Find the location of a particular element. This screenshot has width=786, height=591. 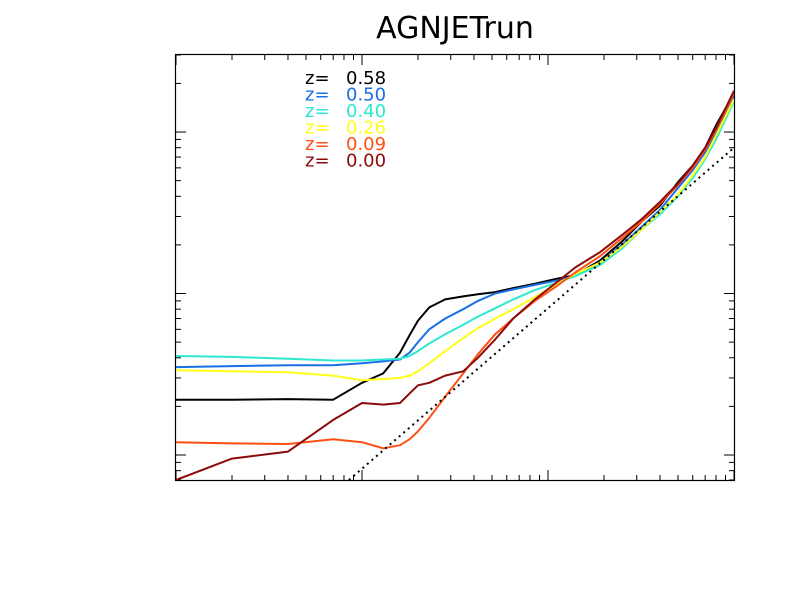

legend: z= 0.58 z= 0.50 z= 0.40 z= 0.26 z= 0.09 z= 0.00 is located at coordinates (345, 120).